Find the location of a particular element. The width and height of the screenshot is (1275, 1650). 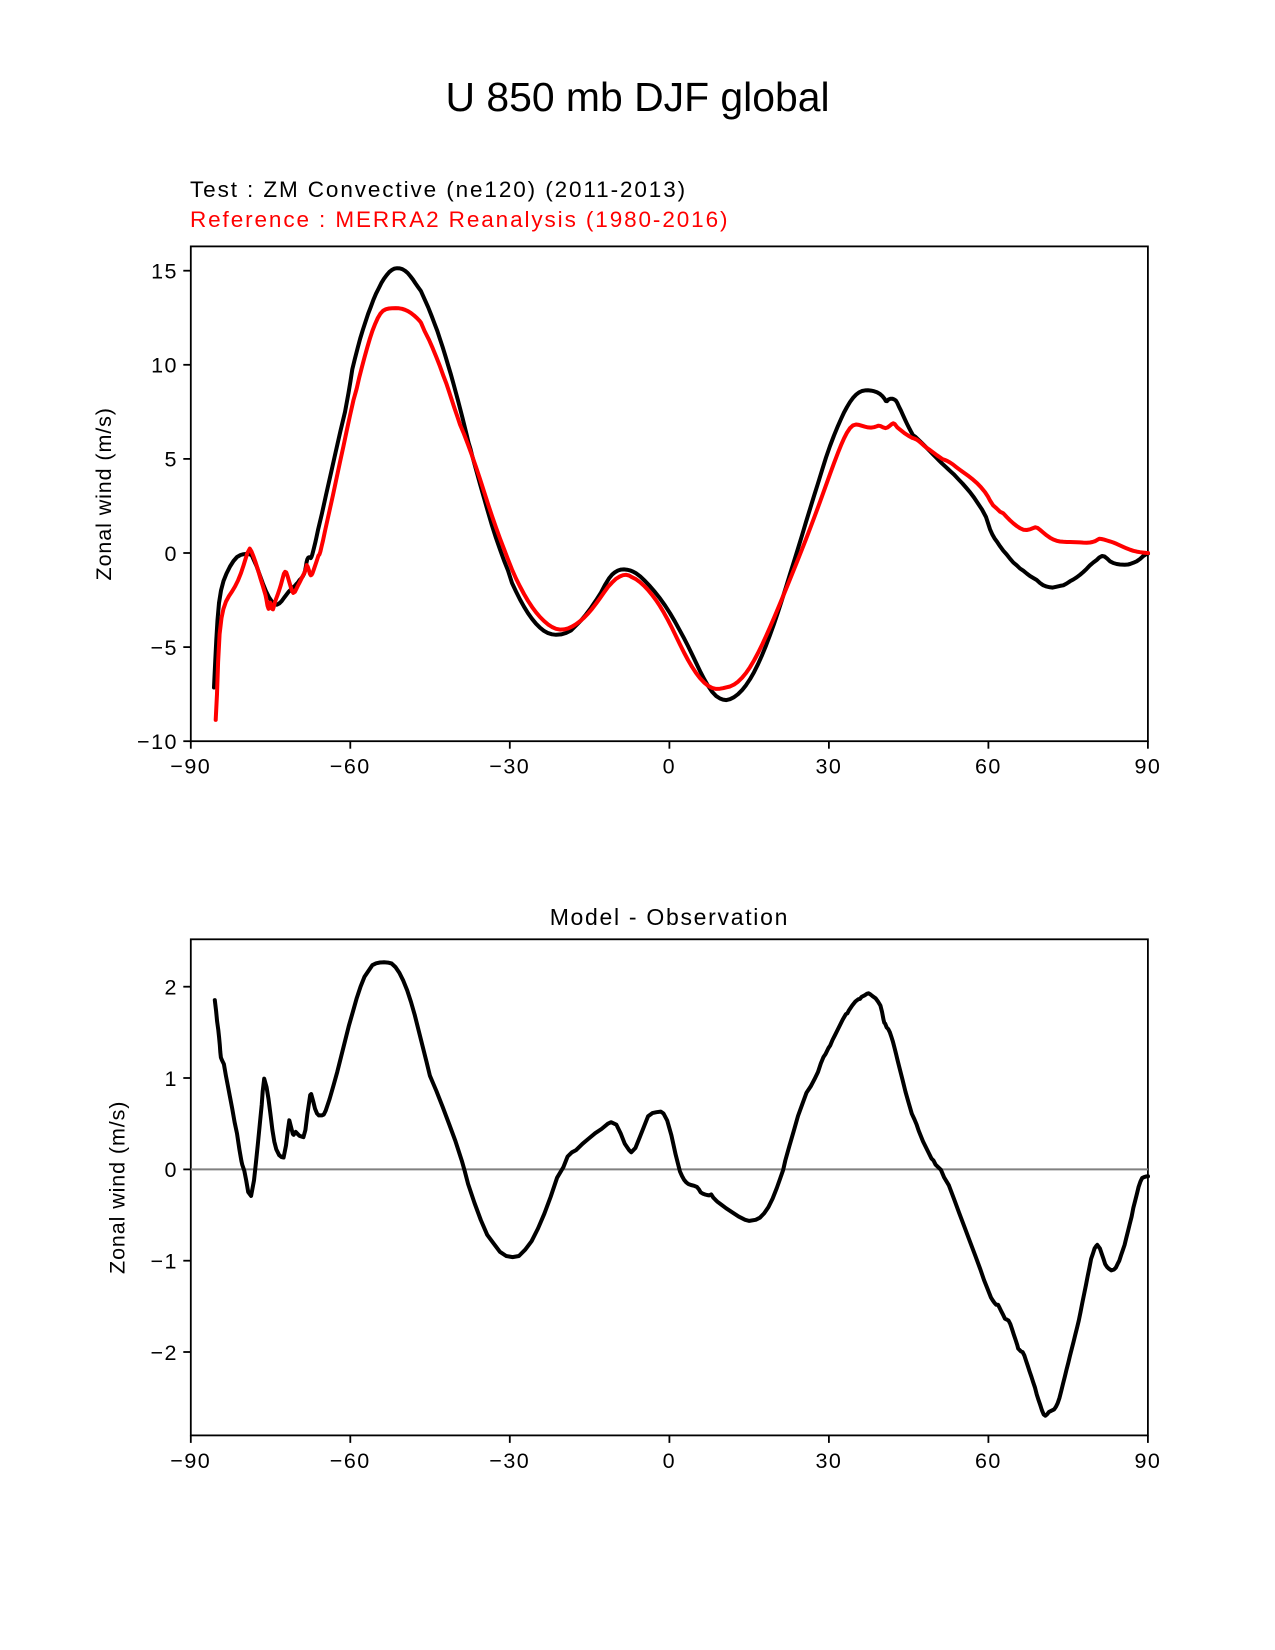

svg-text:Test : ZM Convective (ne120) (: Test : ZM Convective (ne120) (2011-2013) is located at coordinates (438, 189).